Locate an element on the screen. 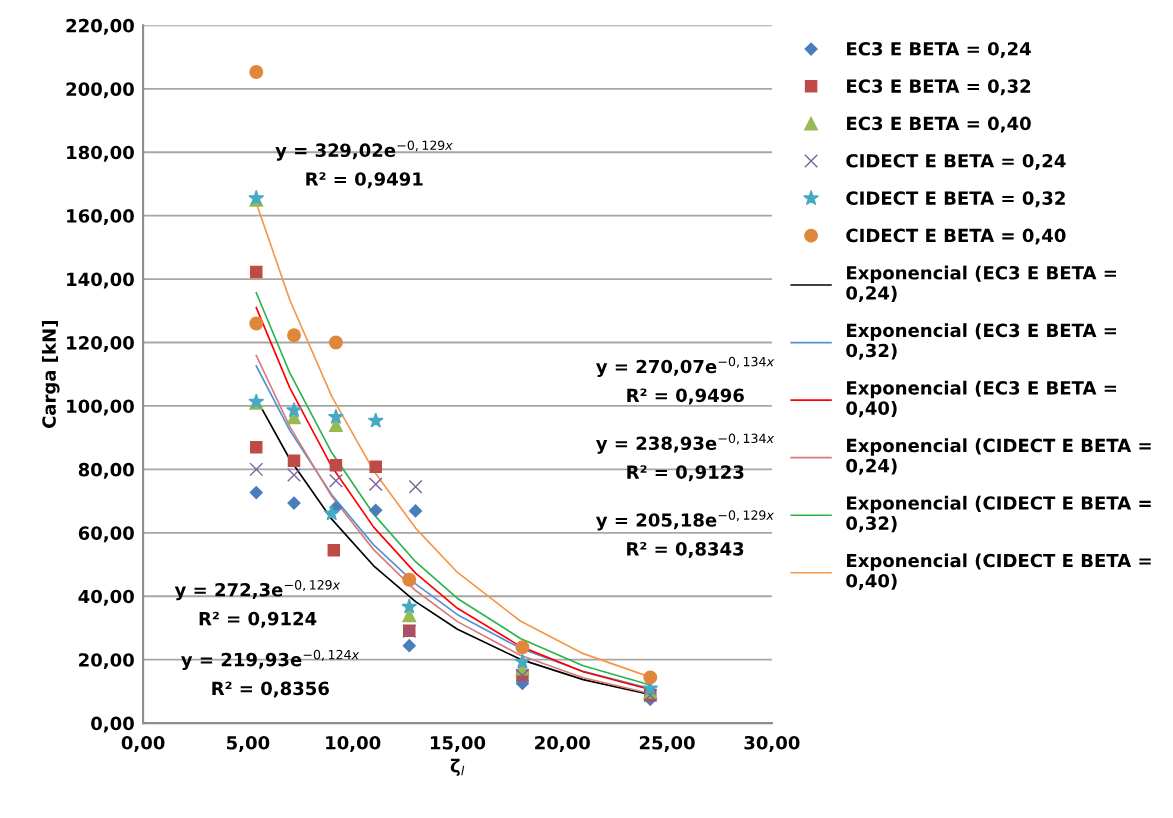  x-axis-title: ζ$_{l}$ is located at coordinates (457, 767).